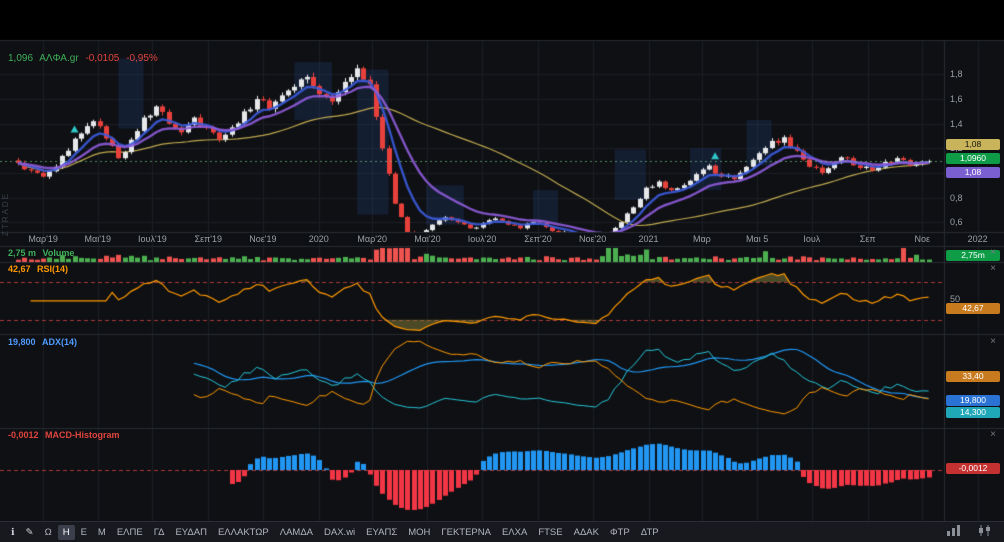 Image resolution: width=1004 pixels, height=542 pixels. I want to click on rsi-value-badge: 42,67, so click(973, 308).